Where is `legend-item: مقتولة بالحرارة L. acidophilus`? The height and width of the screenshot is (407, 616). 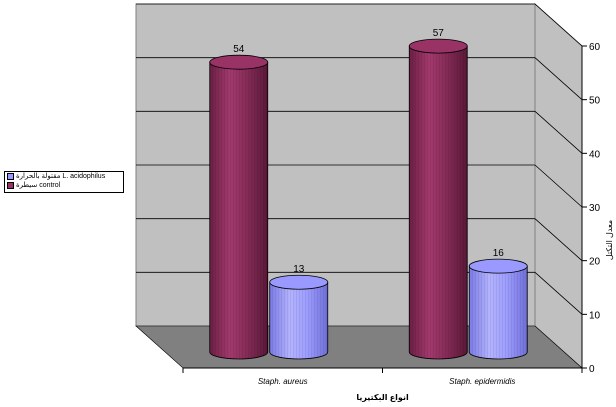 legend-item: مقتولة بالحرارة L. acidophilus is located at coordinates (64, 176).